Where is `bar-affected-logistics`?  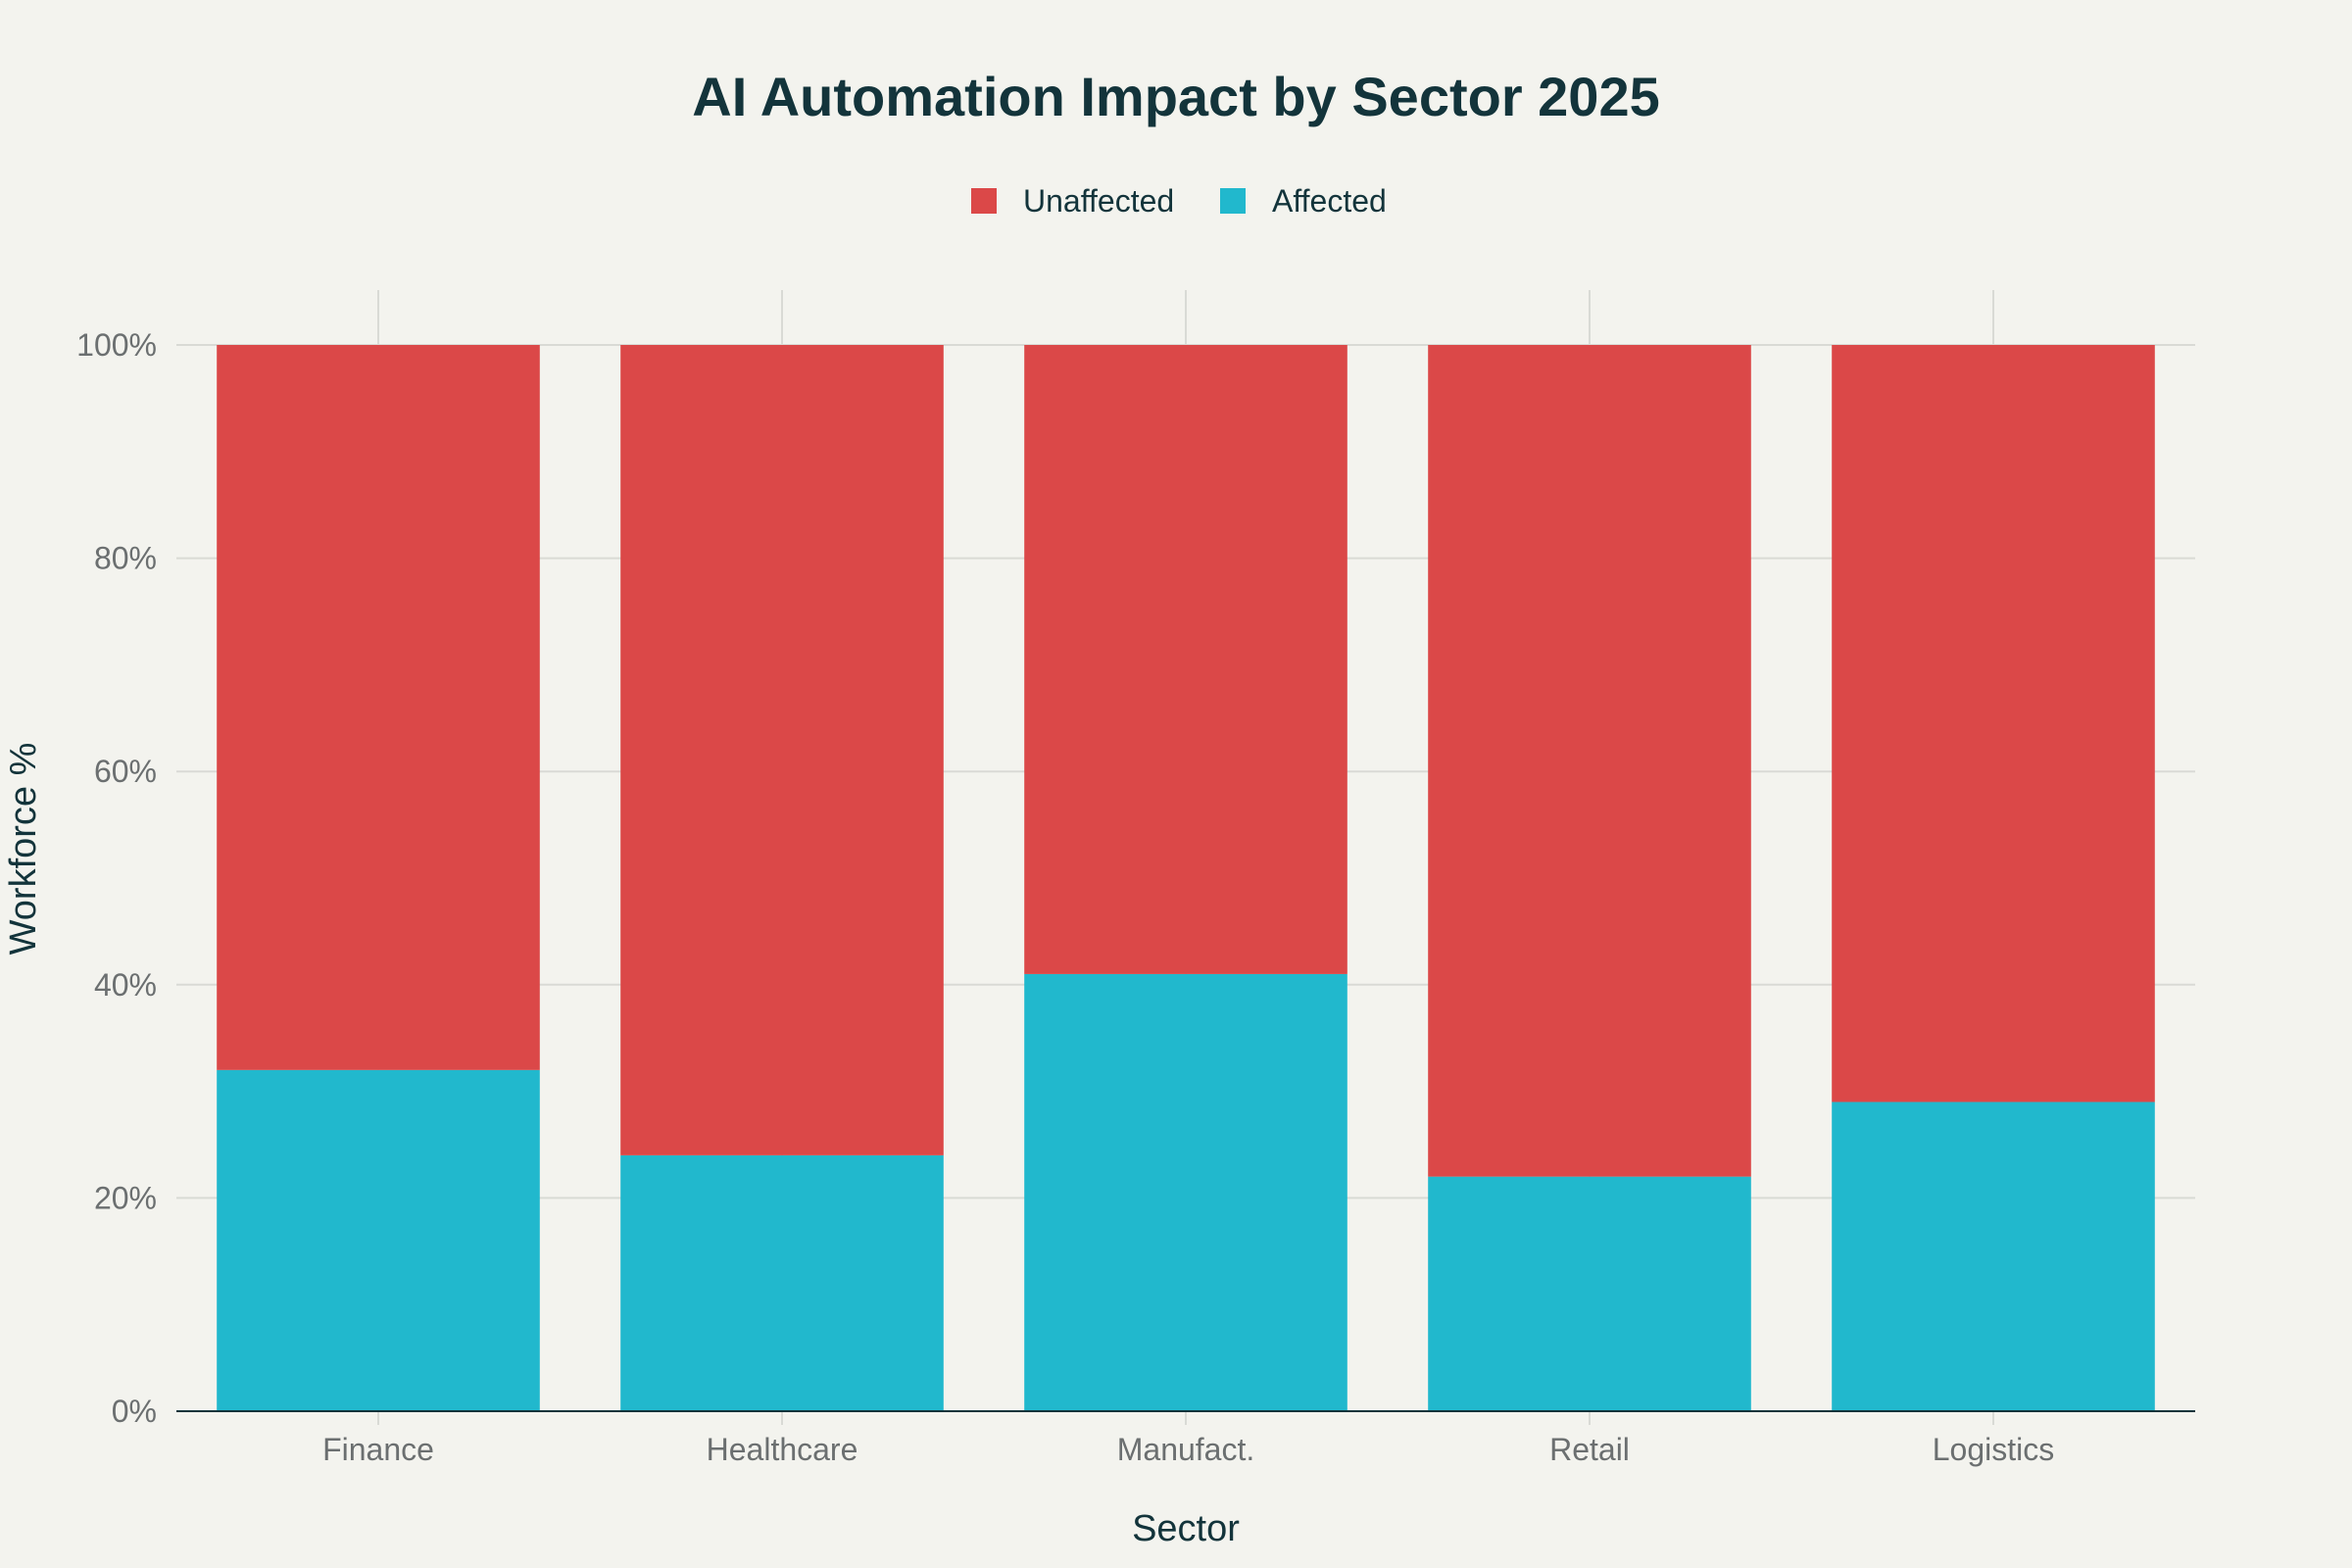 bar-affected-logistics is located at coordinates (1993, 1256).